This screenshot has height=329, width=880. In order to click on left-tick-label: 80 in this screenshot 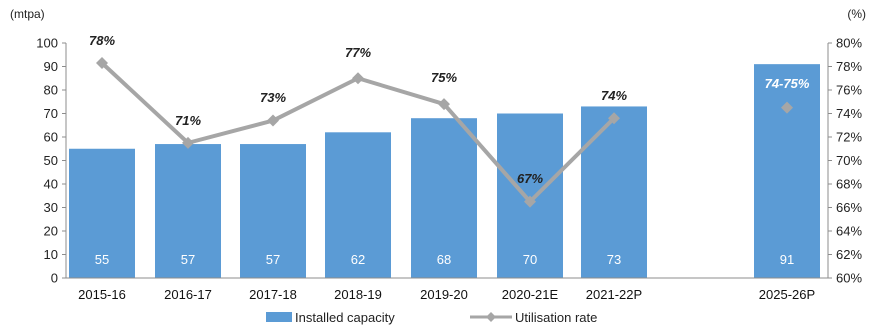, I will do `click(51, 90)`.